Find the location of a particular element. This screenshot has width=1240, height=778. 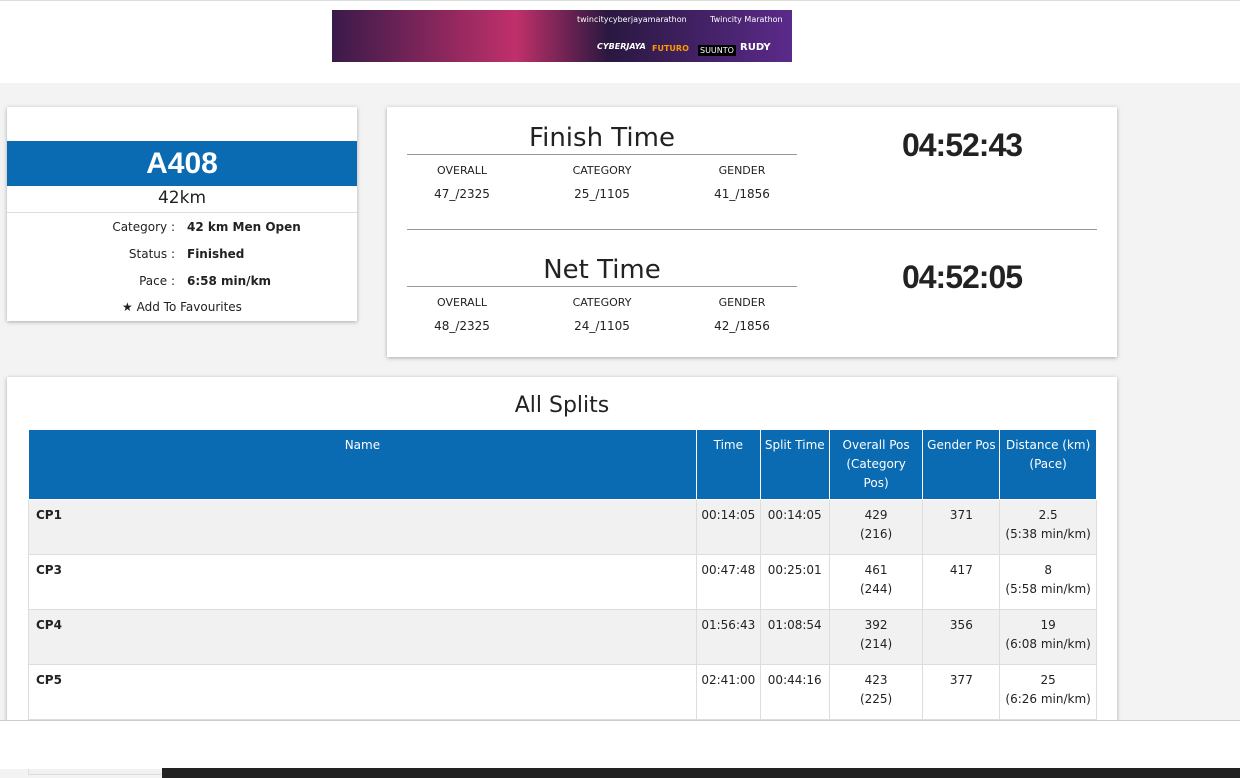

time-value: 04:52:43 is located at coordinates (962, 145).